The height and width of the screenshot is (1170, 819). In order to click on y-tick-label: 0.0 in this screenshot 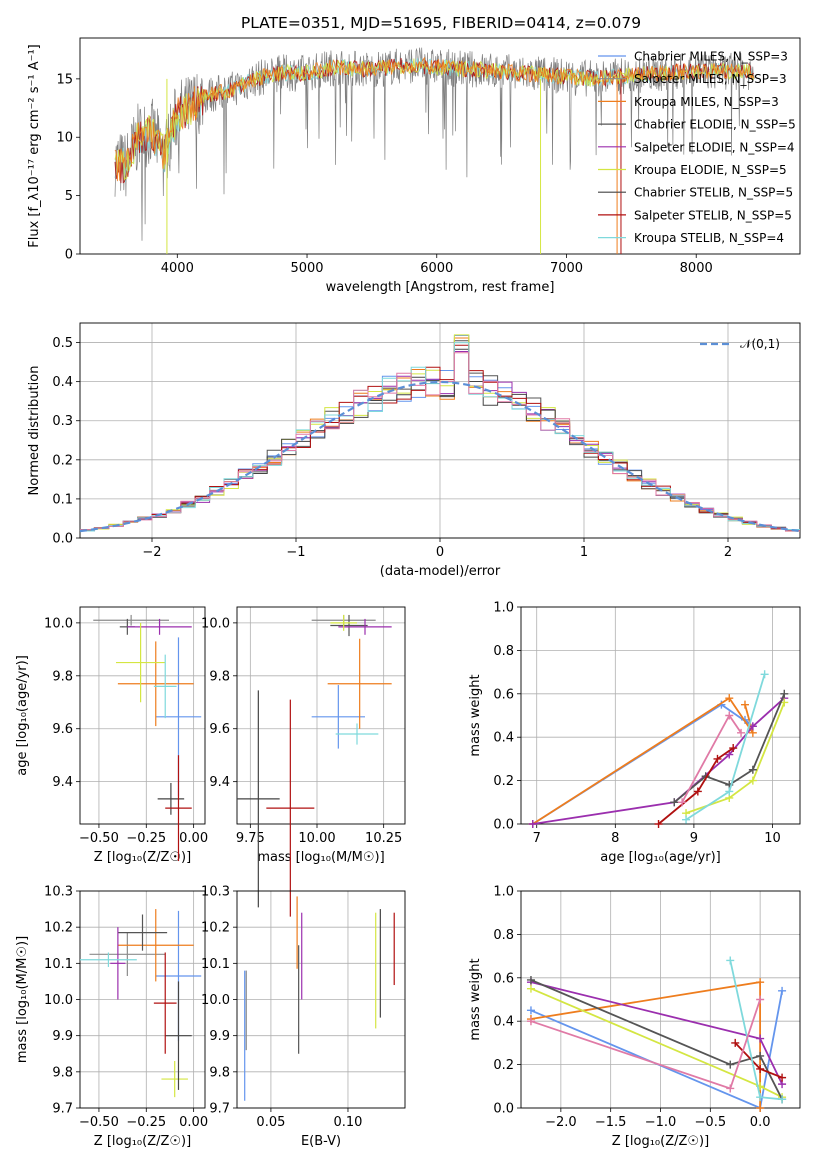, I will do `click(503, 1109)`.